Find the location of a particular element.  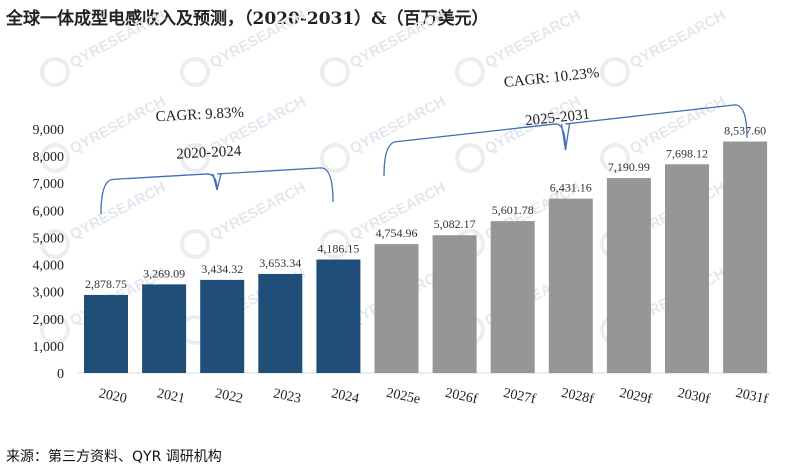

chart-title: 全球一体成型电感收入及预测，（2020-2031）&（百万美元） is located at coordinates (247, 19).